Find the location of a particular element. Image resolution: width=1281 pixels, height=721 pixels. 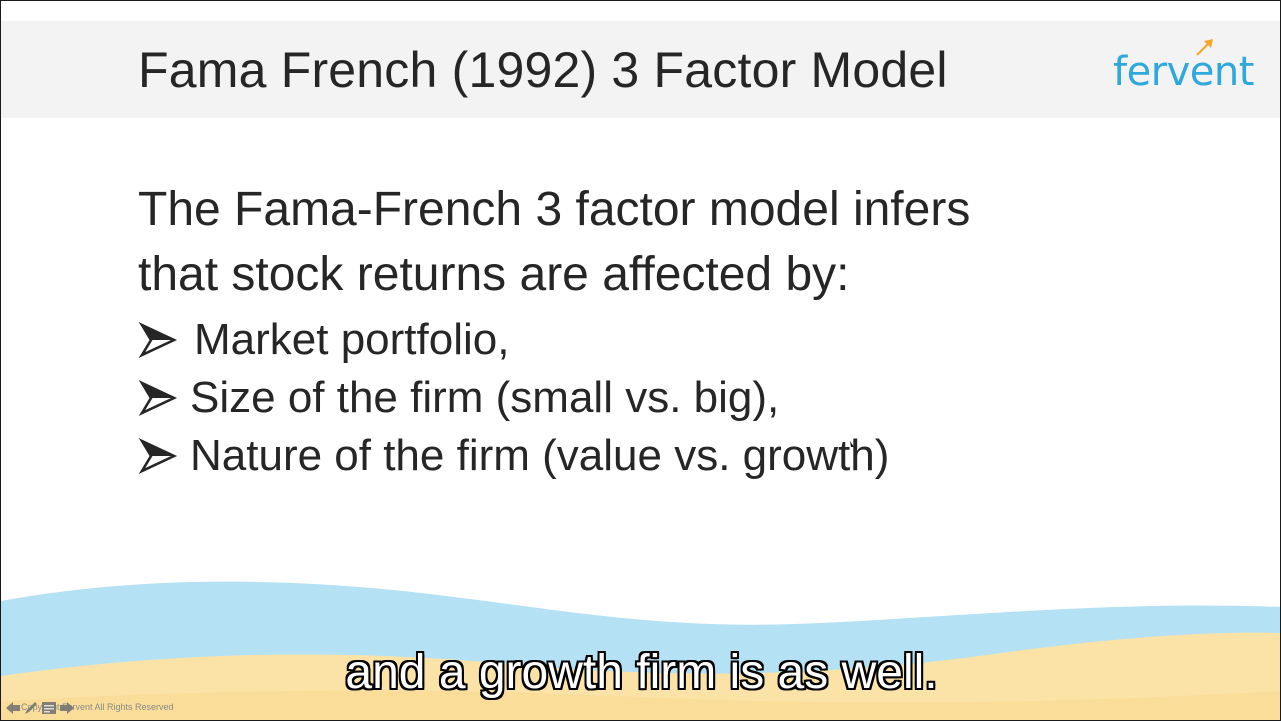

video-subtitle: and a growth firm is as well. is located at coordinates (641, 672).